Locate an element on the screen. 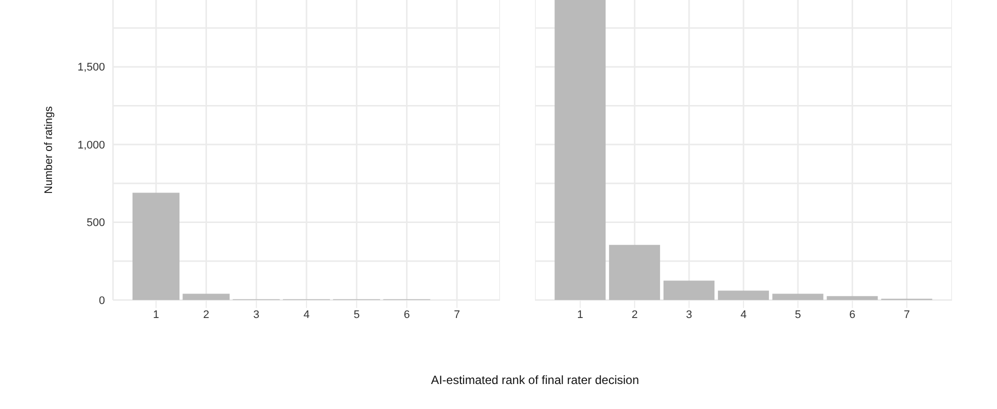 The width and height of the screenshot is (997, 409). y-axis-title: Number of ratings is located at coordinates (48, 150).